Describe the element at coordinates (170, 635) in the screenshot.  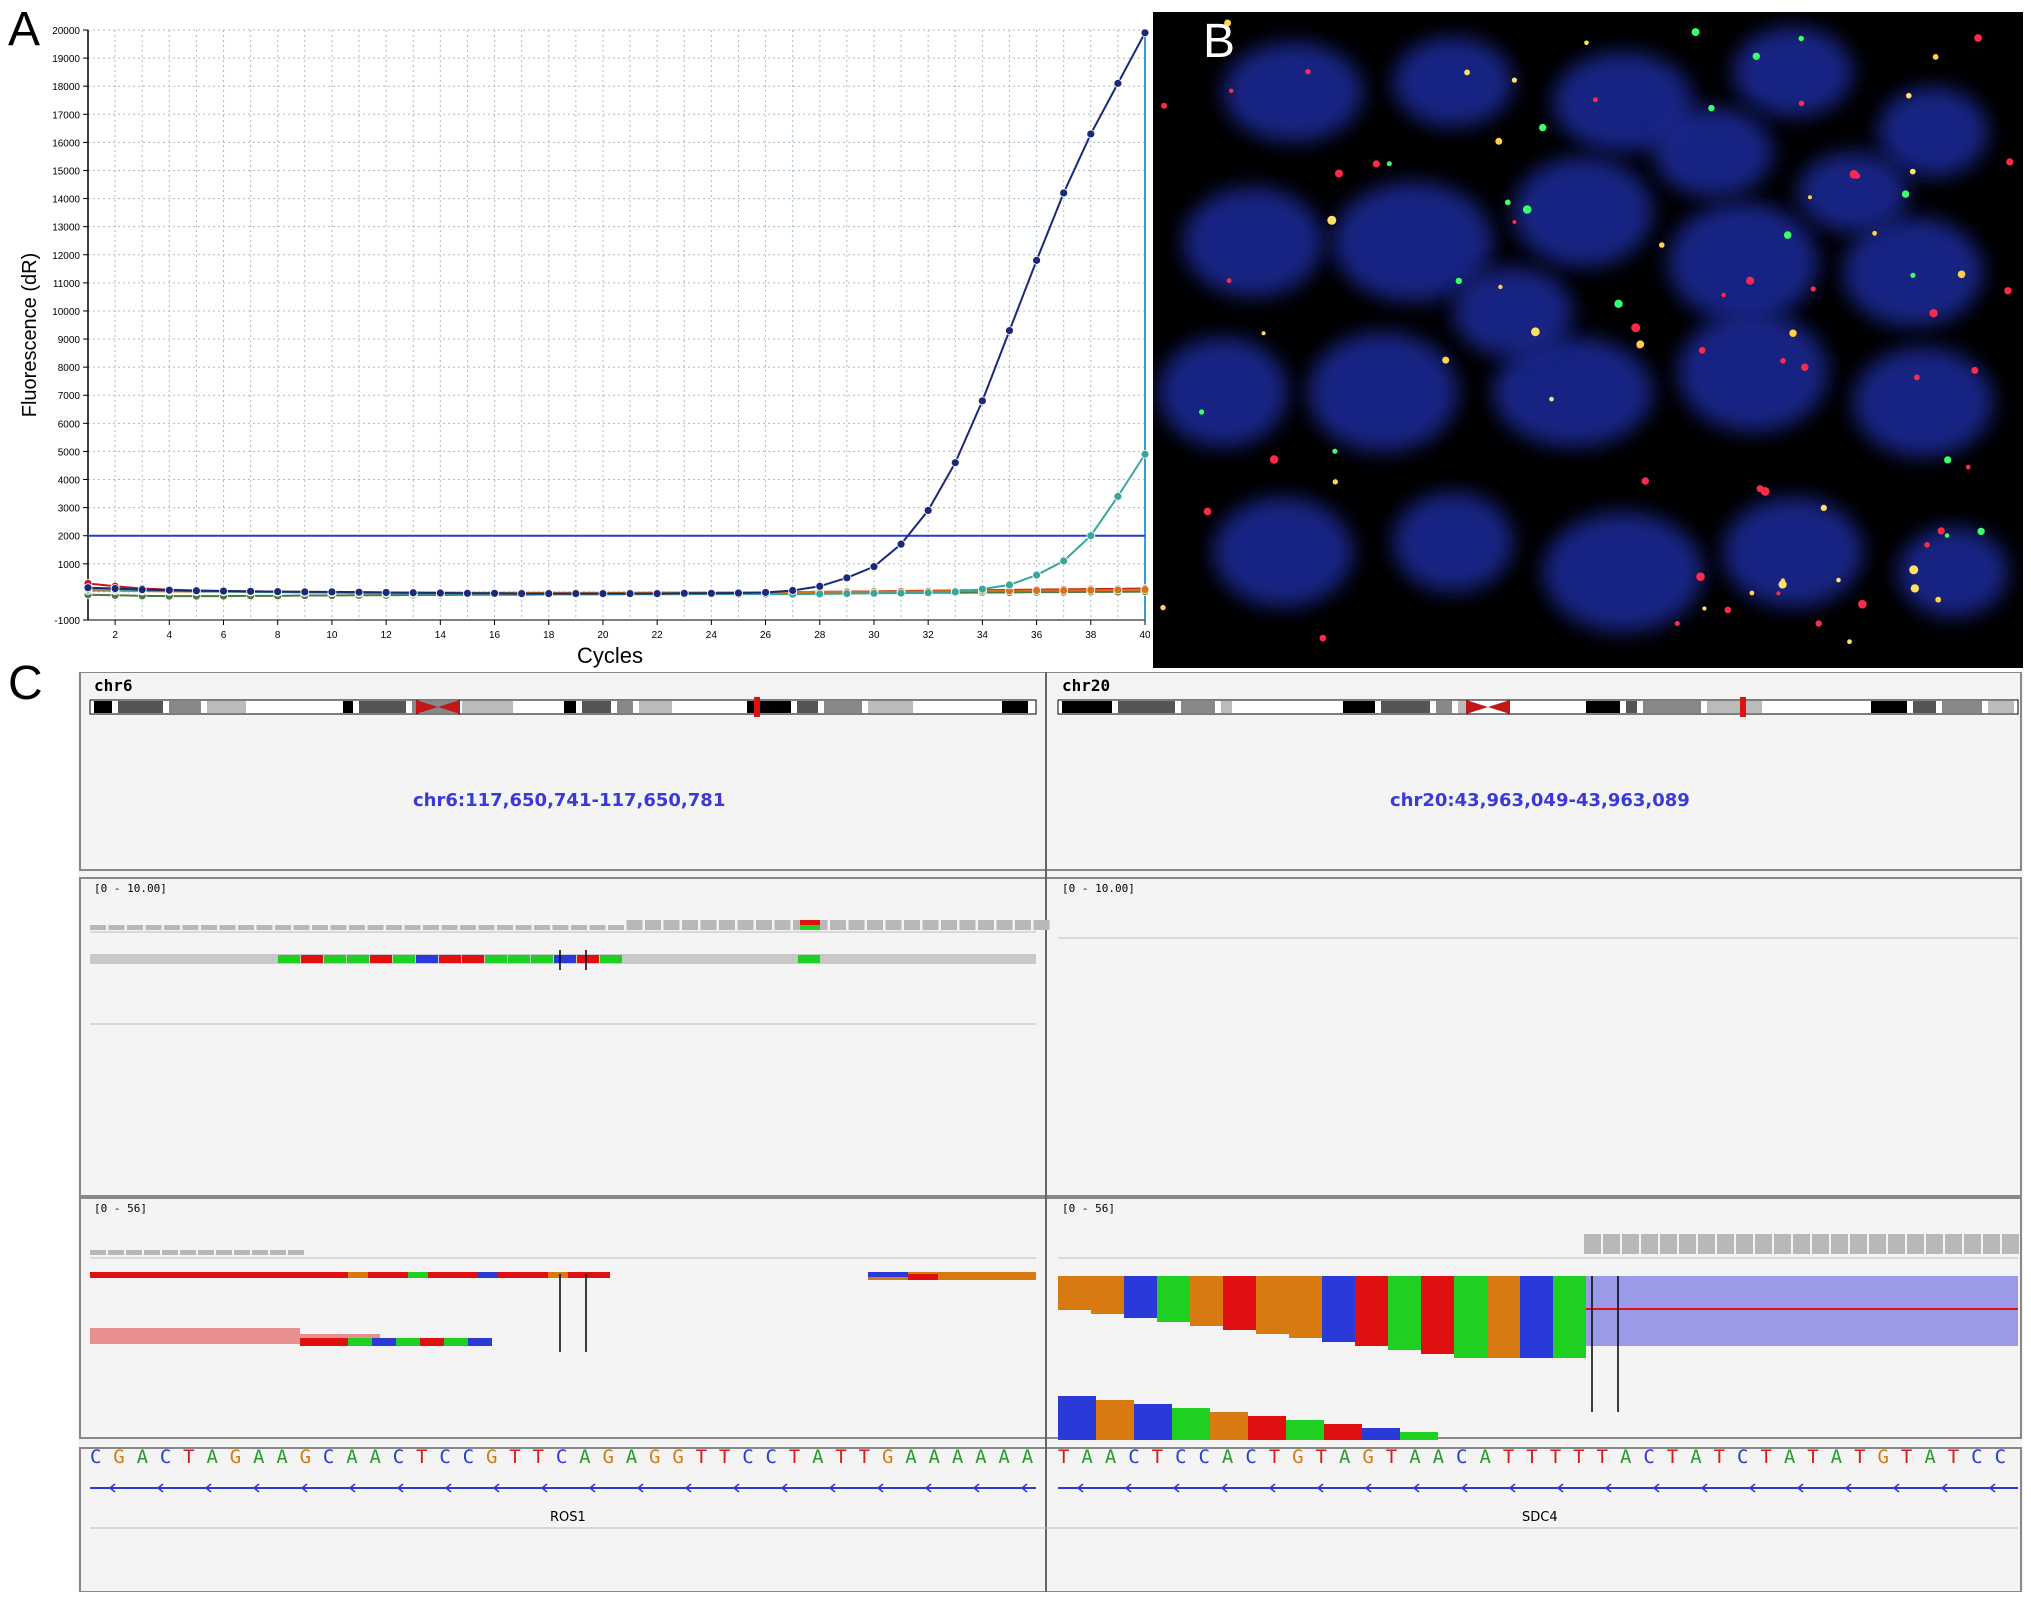
I see `x-tick-label: 4` at that location.